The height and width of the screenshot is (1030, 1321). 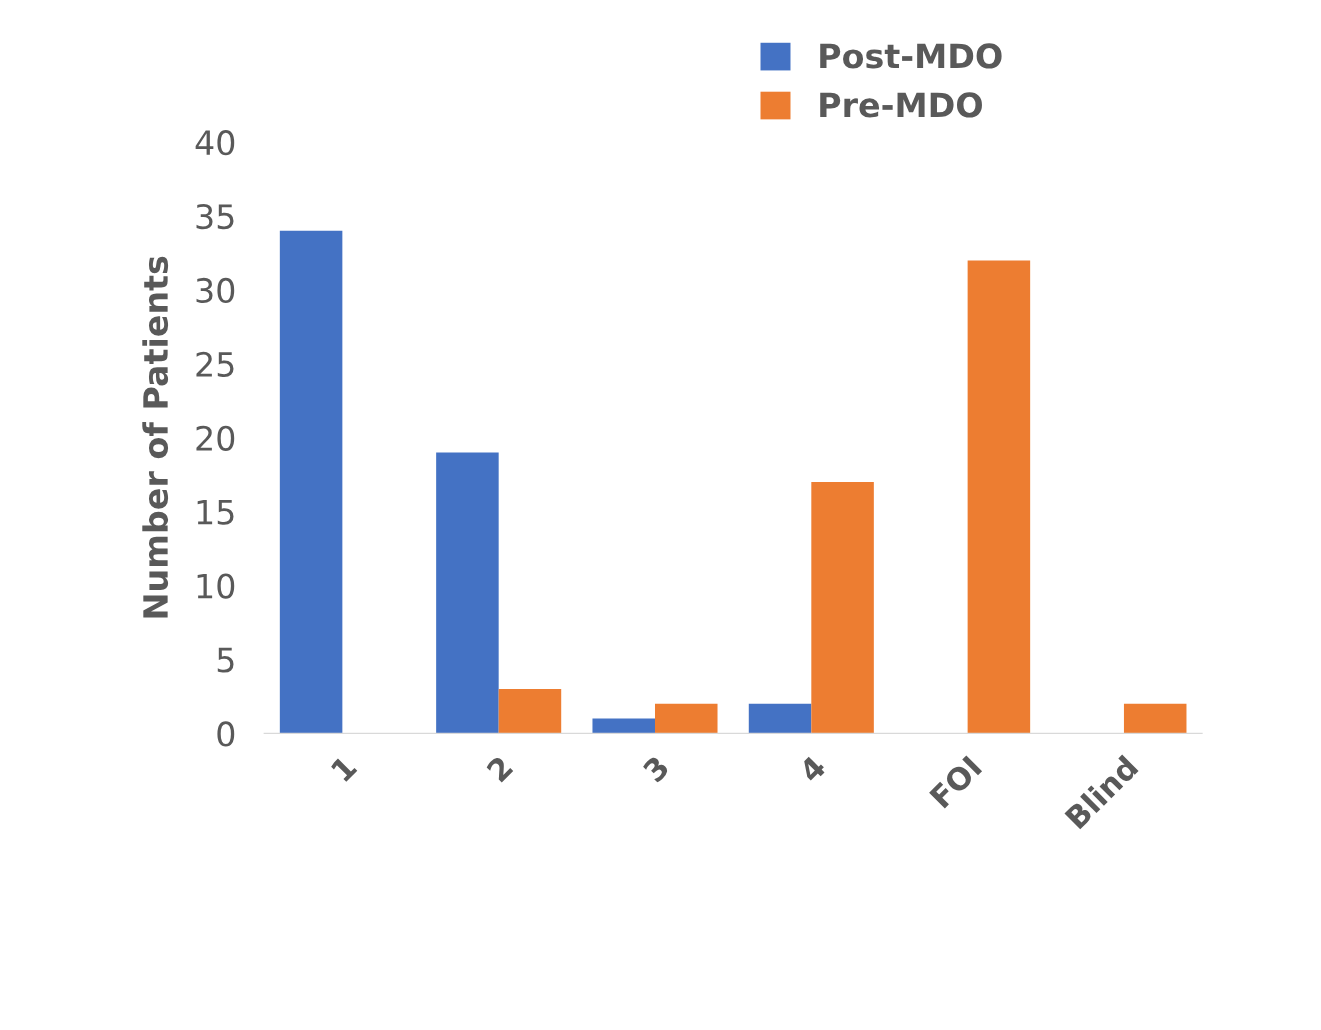 I want to click on x-tick-label: 1, so click(x=344, y=768).